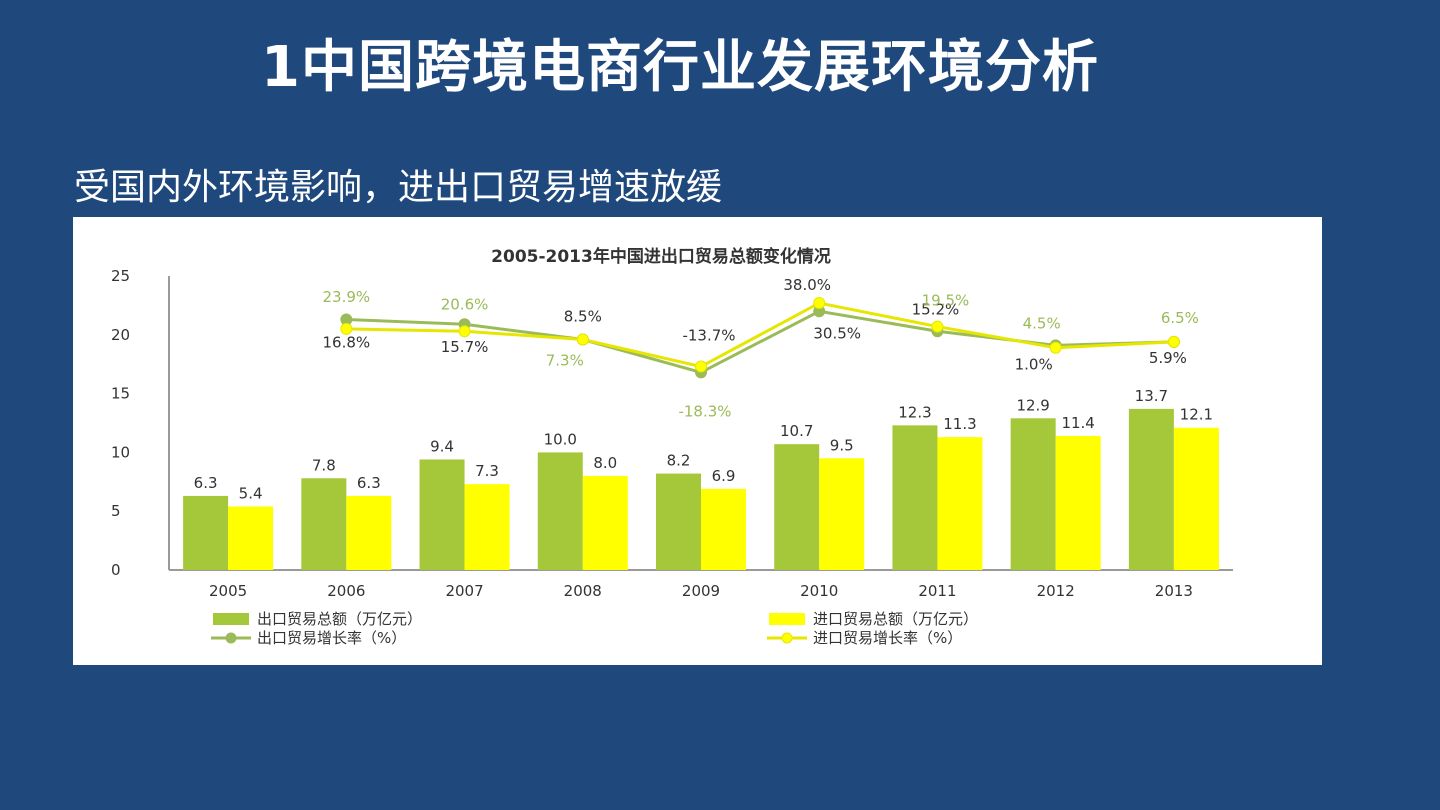  What do you see at coordinates (120, 276) in the screenshot?
I see `y-tick-label: 25` at bounding box center [120, 276].